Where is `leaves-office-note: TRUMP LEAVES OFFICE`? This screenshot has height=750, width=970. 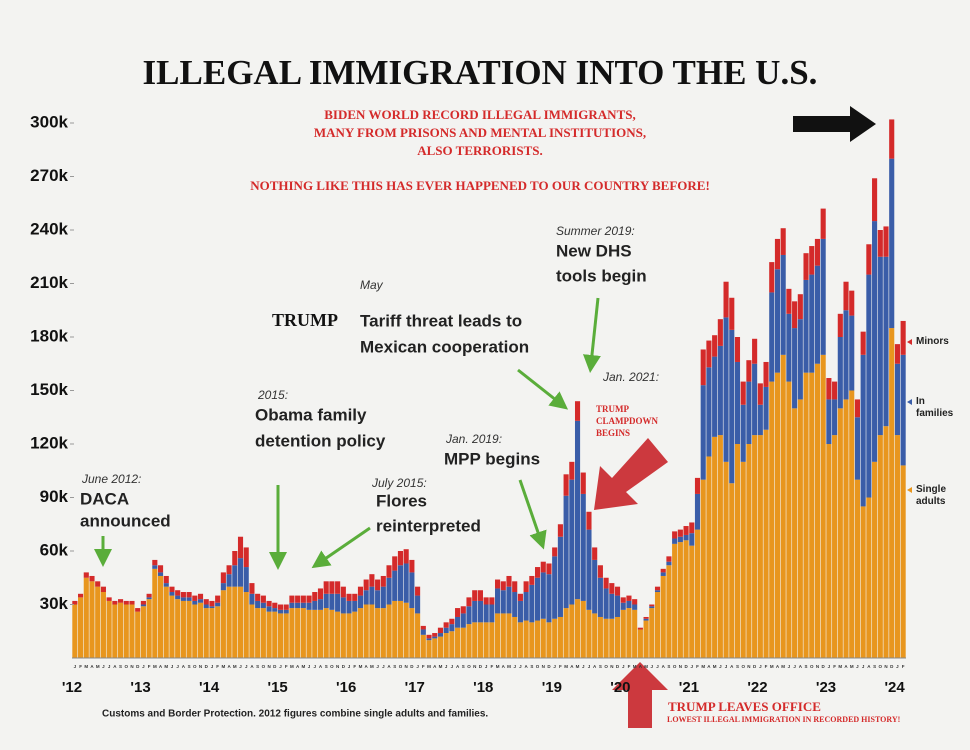 leaves-office-note: TRUMP LEAVES OFFICE is located at coordinates (744, 706).